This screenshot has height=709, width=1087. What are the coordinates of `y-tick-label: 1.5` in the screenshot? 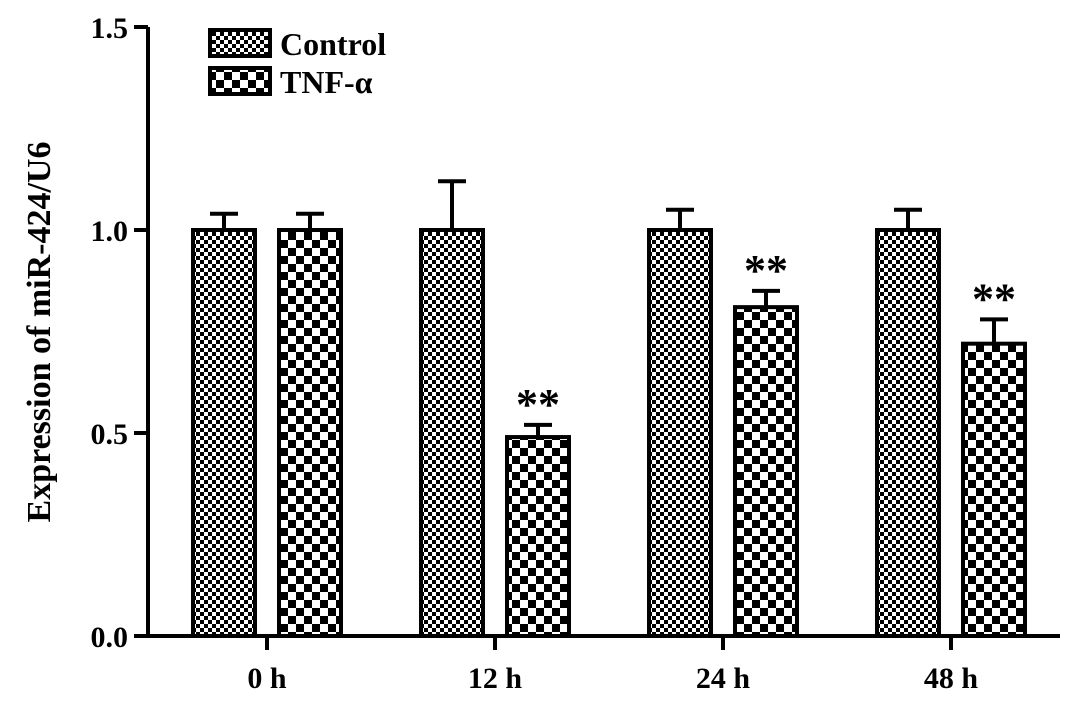 It's located at (110, 28).